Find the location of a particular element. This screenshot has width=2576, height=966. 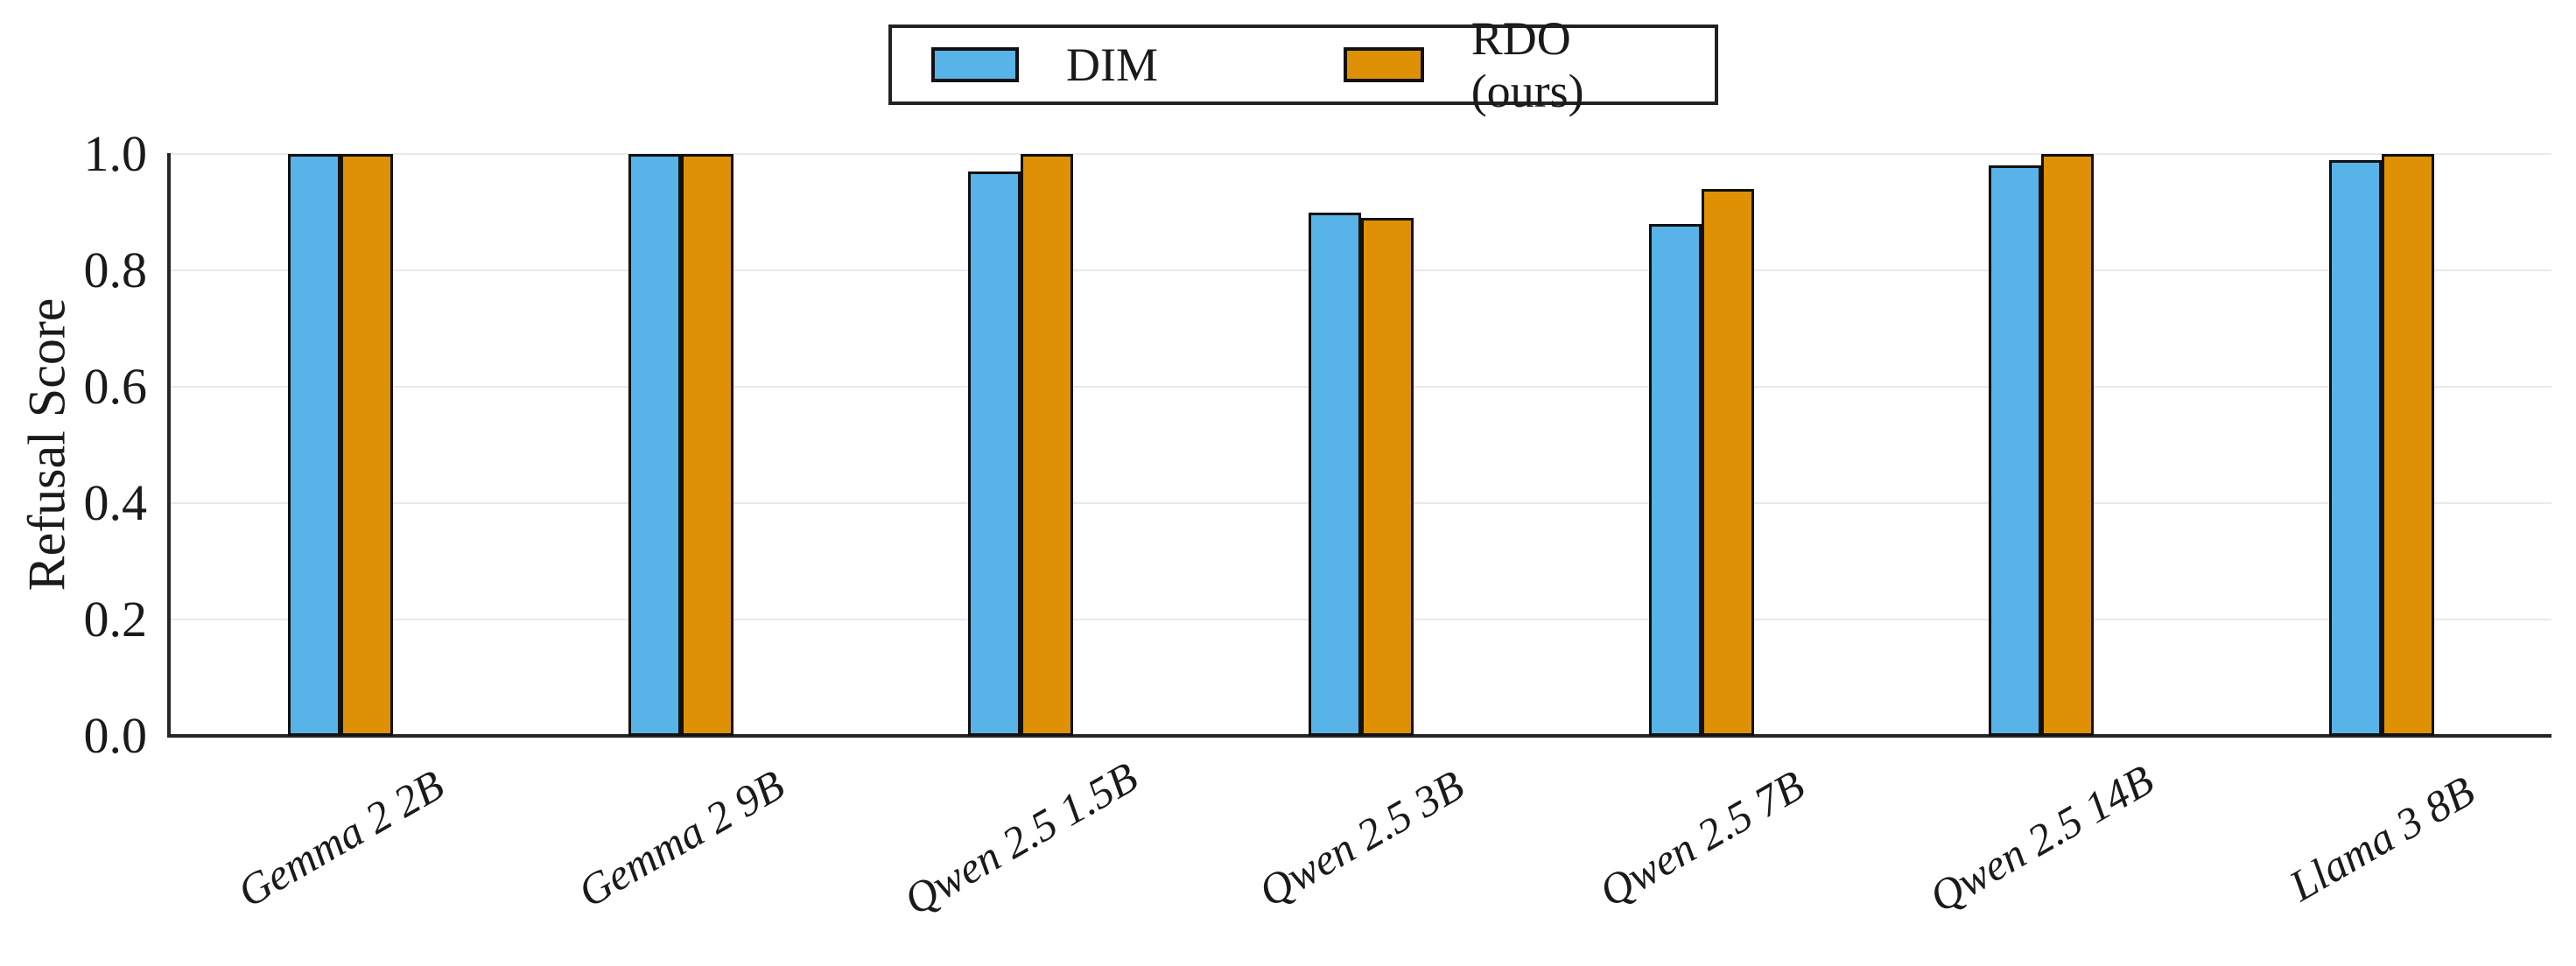

bar-rdo-ours--qwen-2.5-14b is located at coordinates (2068, 445).